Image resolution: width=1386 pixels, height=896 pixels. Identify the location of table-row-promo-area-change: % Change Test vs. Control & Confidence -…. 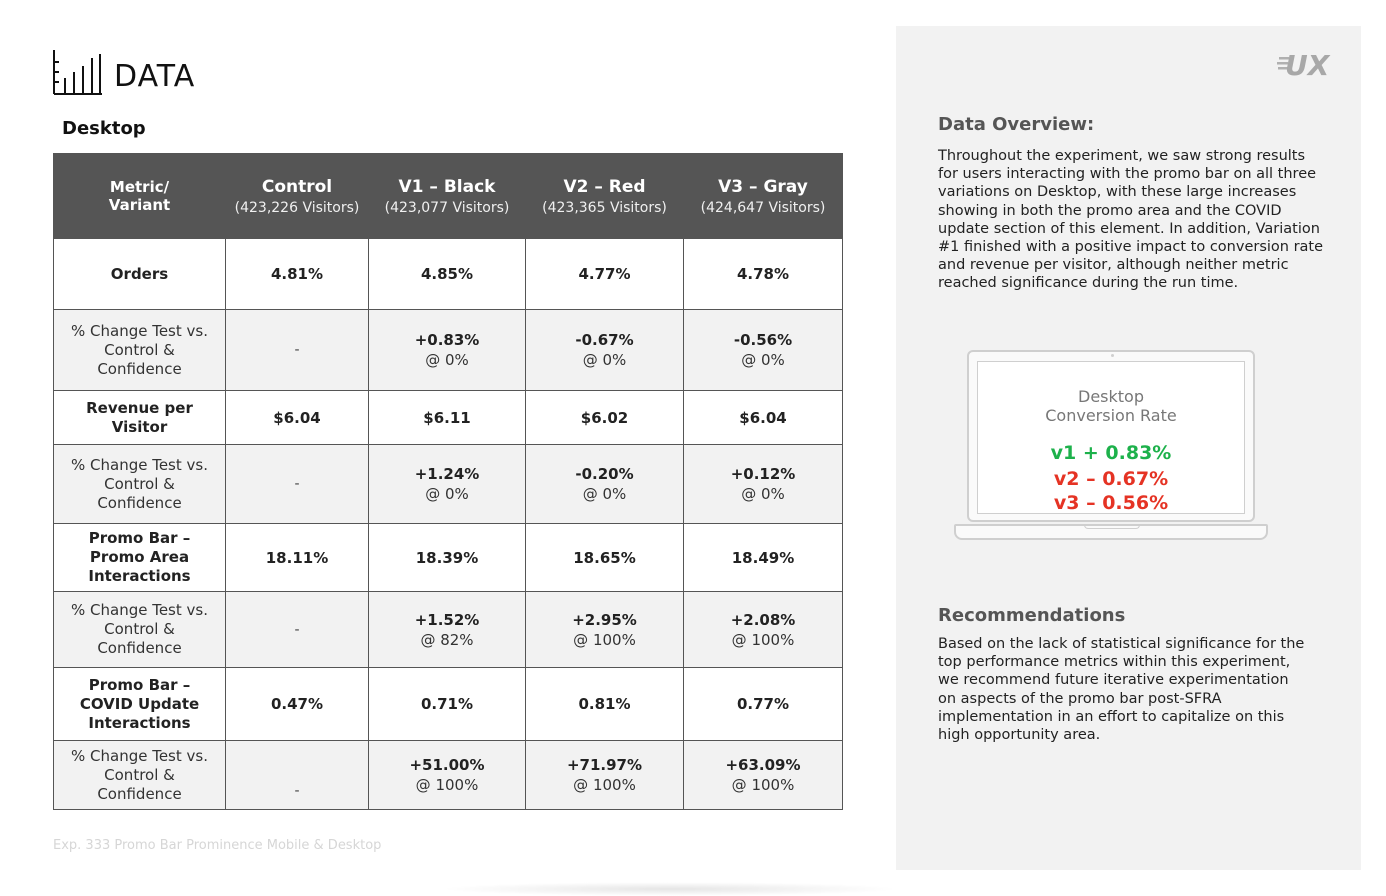
(448, 629).